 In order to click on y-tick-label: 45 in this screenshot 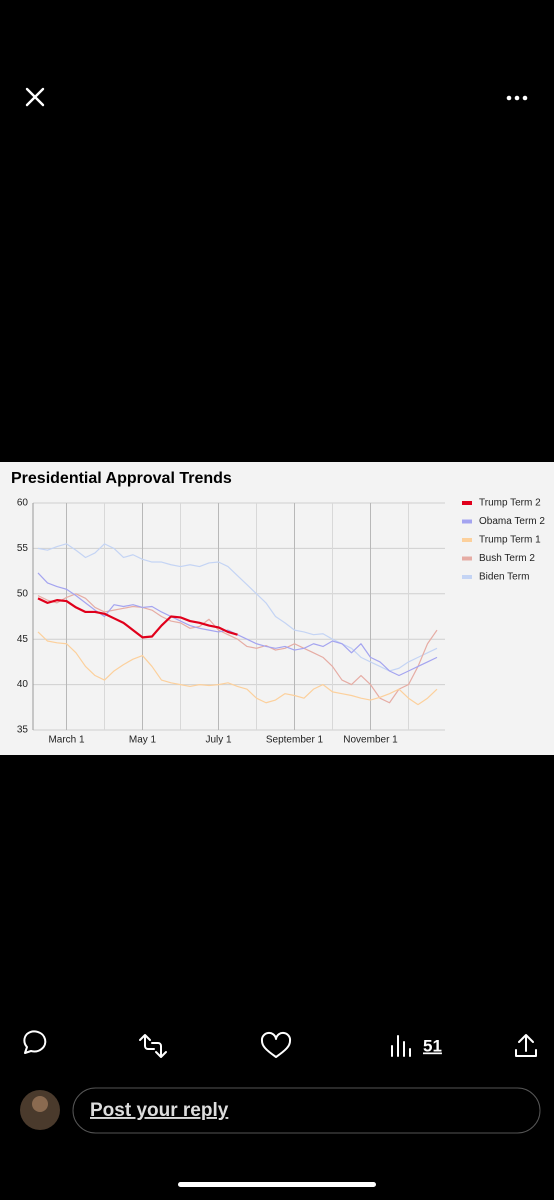, I will do `click(23, 639)`.